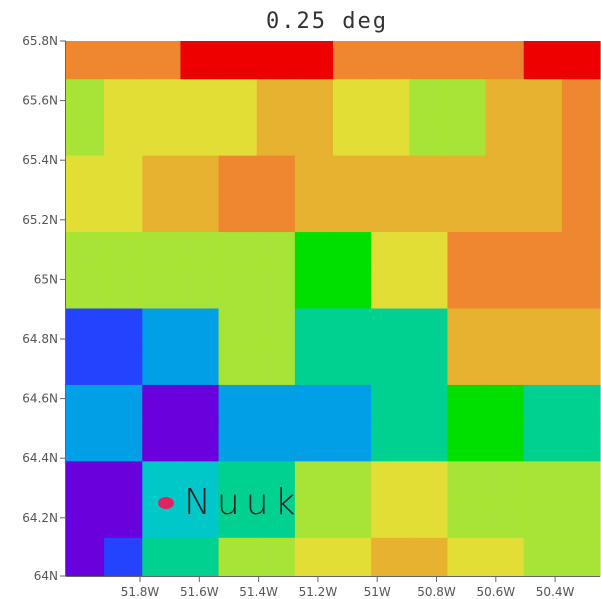 The width and height of the screenshot is (601, 599). What do you see at coordinates (40, 518) in the screenshot?
I see `y-tick-label: 64.2N` at bounding box center [40, 518].